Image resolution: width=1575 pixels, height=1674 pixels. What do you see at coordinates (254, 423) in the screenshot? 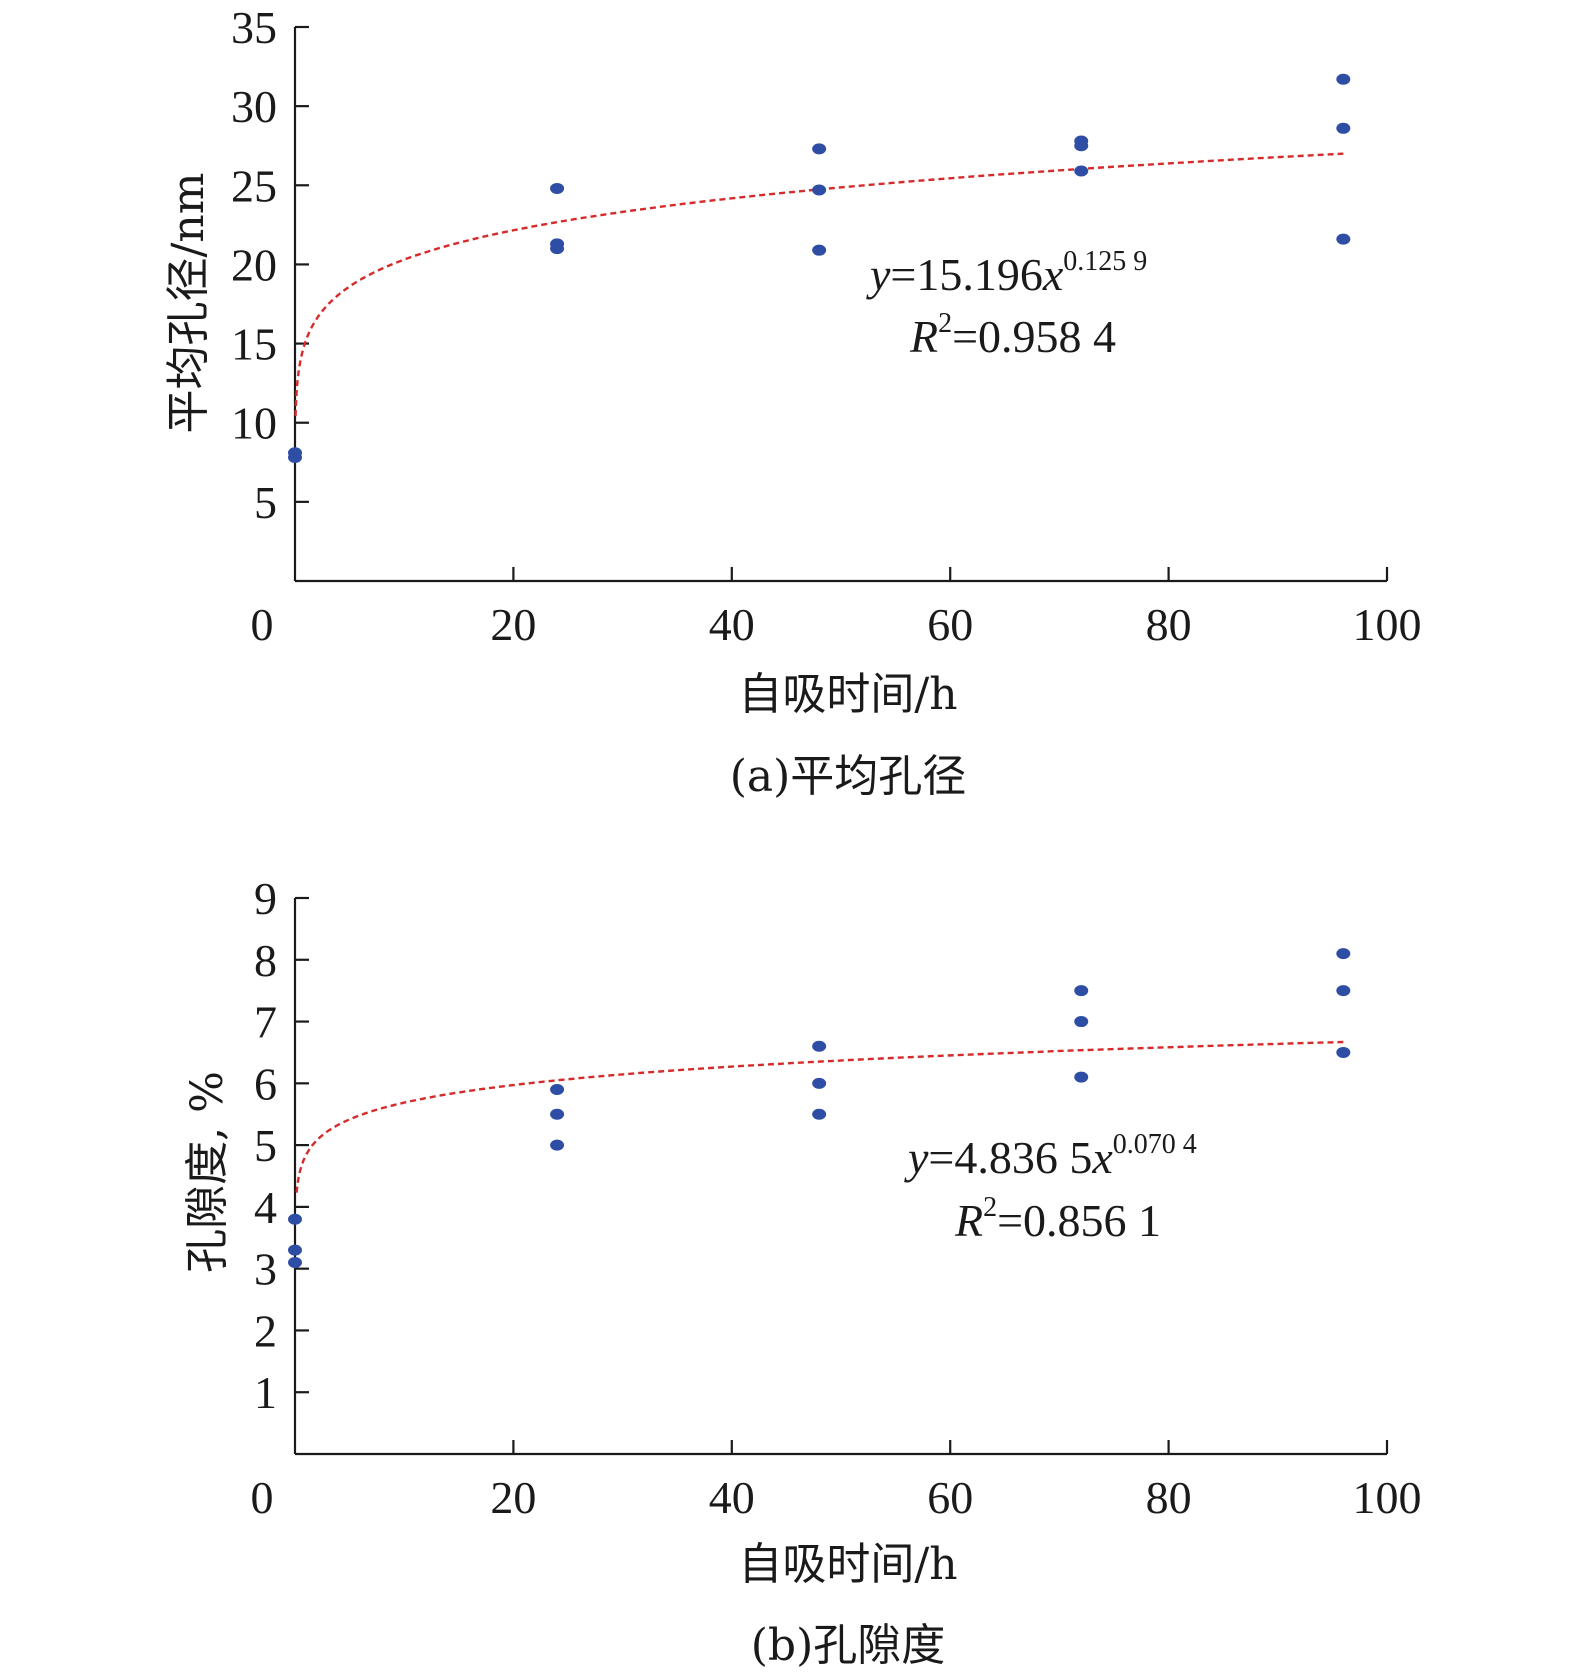
I see `y-tick-label: 10` at bounding box center [254, 423].